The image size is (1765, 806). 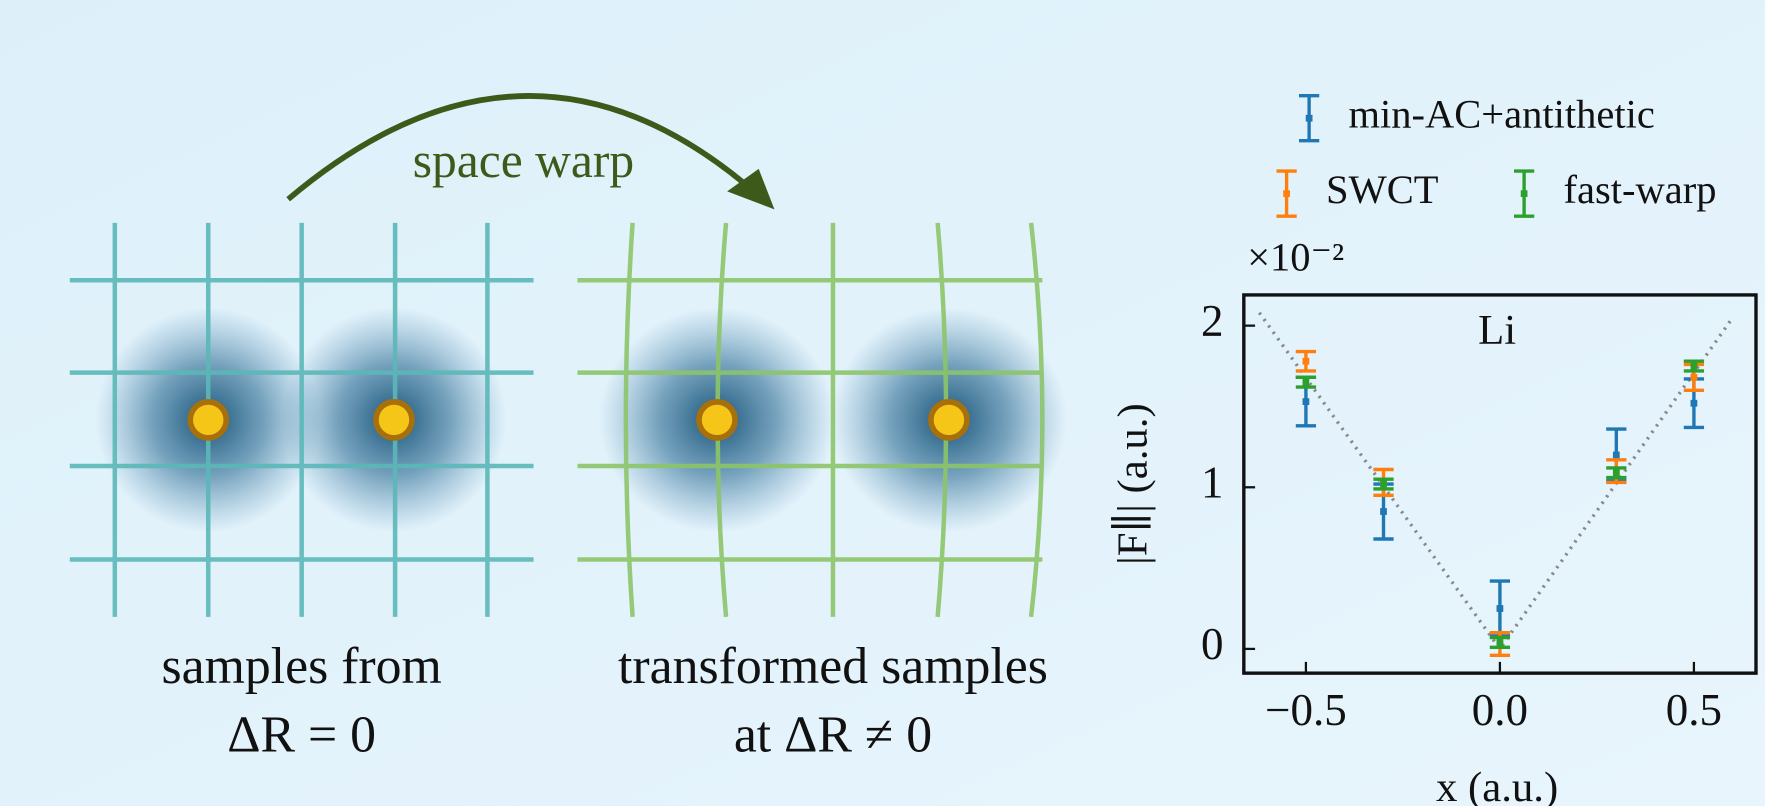 I want to click on caption: ΔR = 0, so click(x=301, y=734).